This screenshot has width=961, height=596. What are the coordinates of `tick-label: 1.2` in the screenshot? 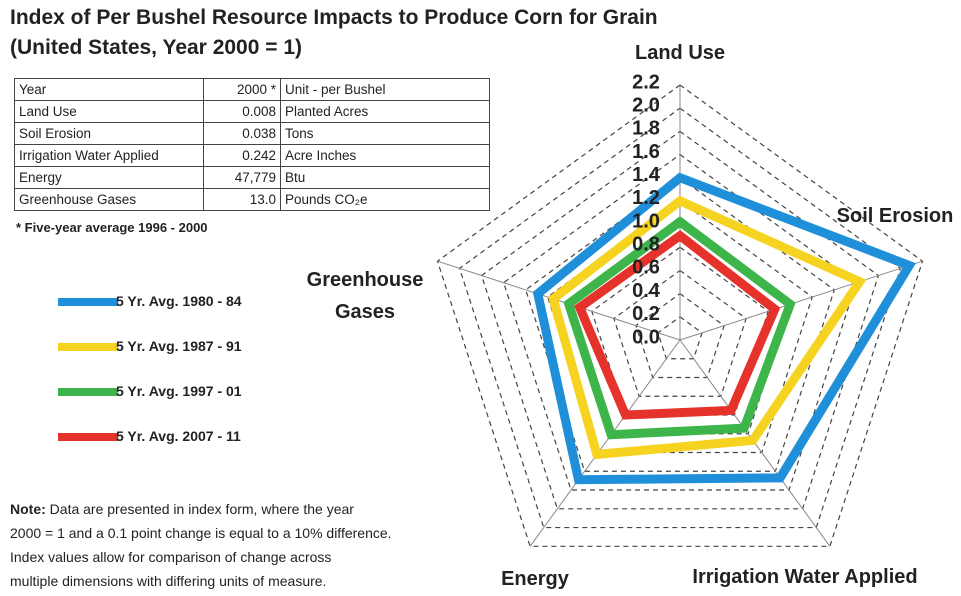 It's located at (646, 198).